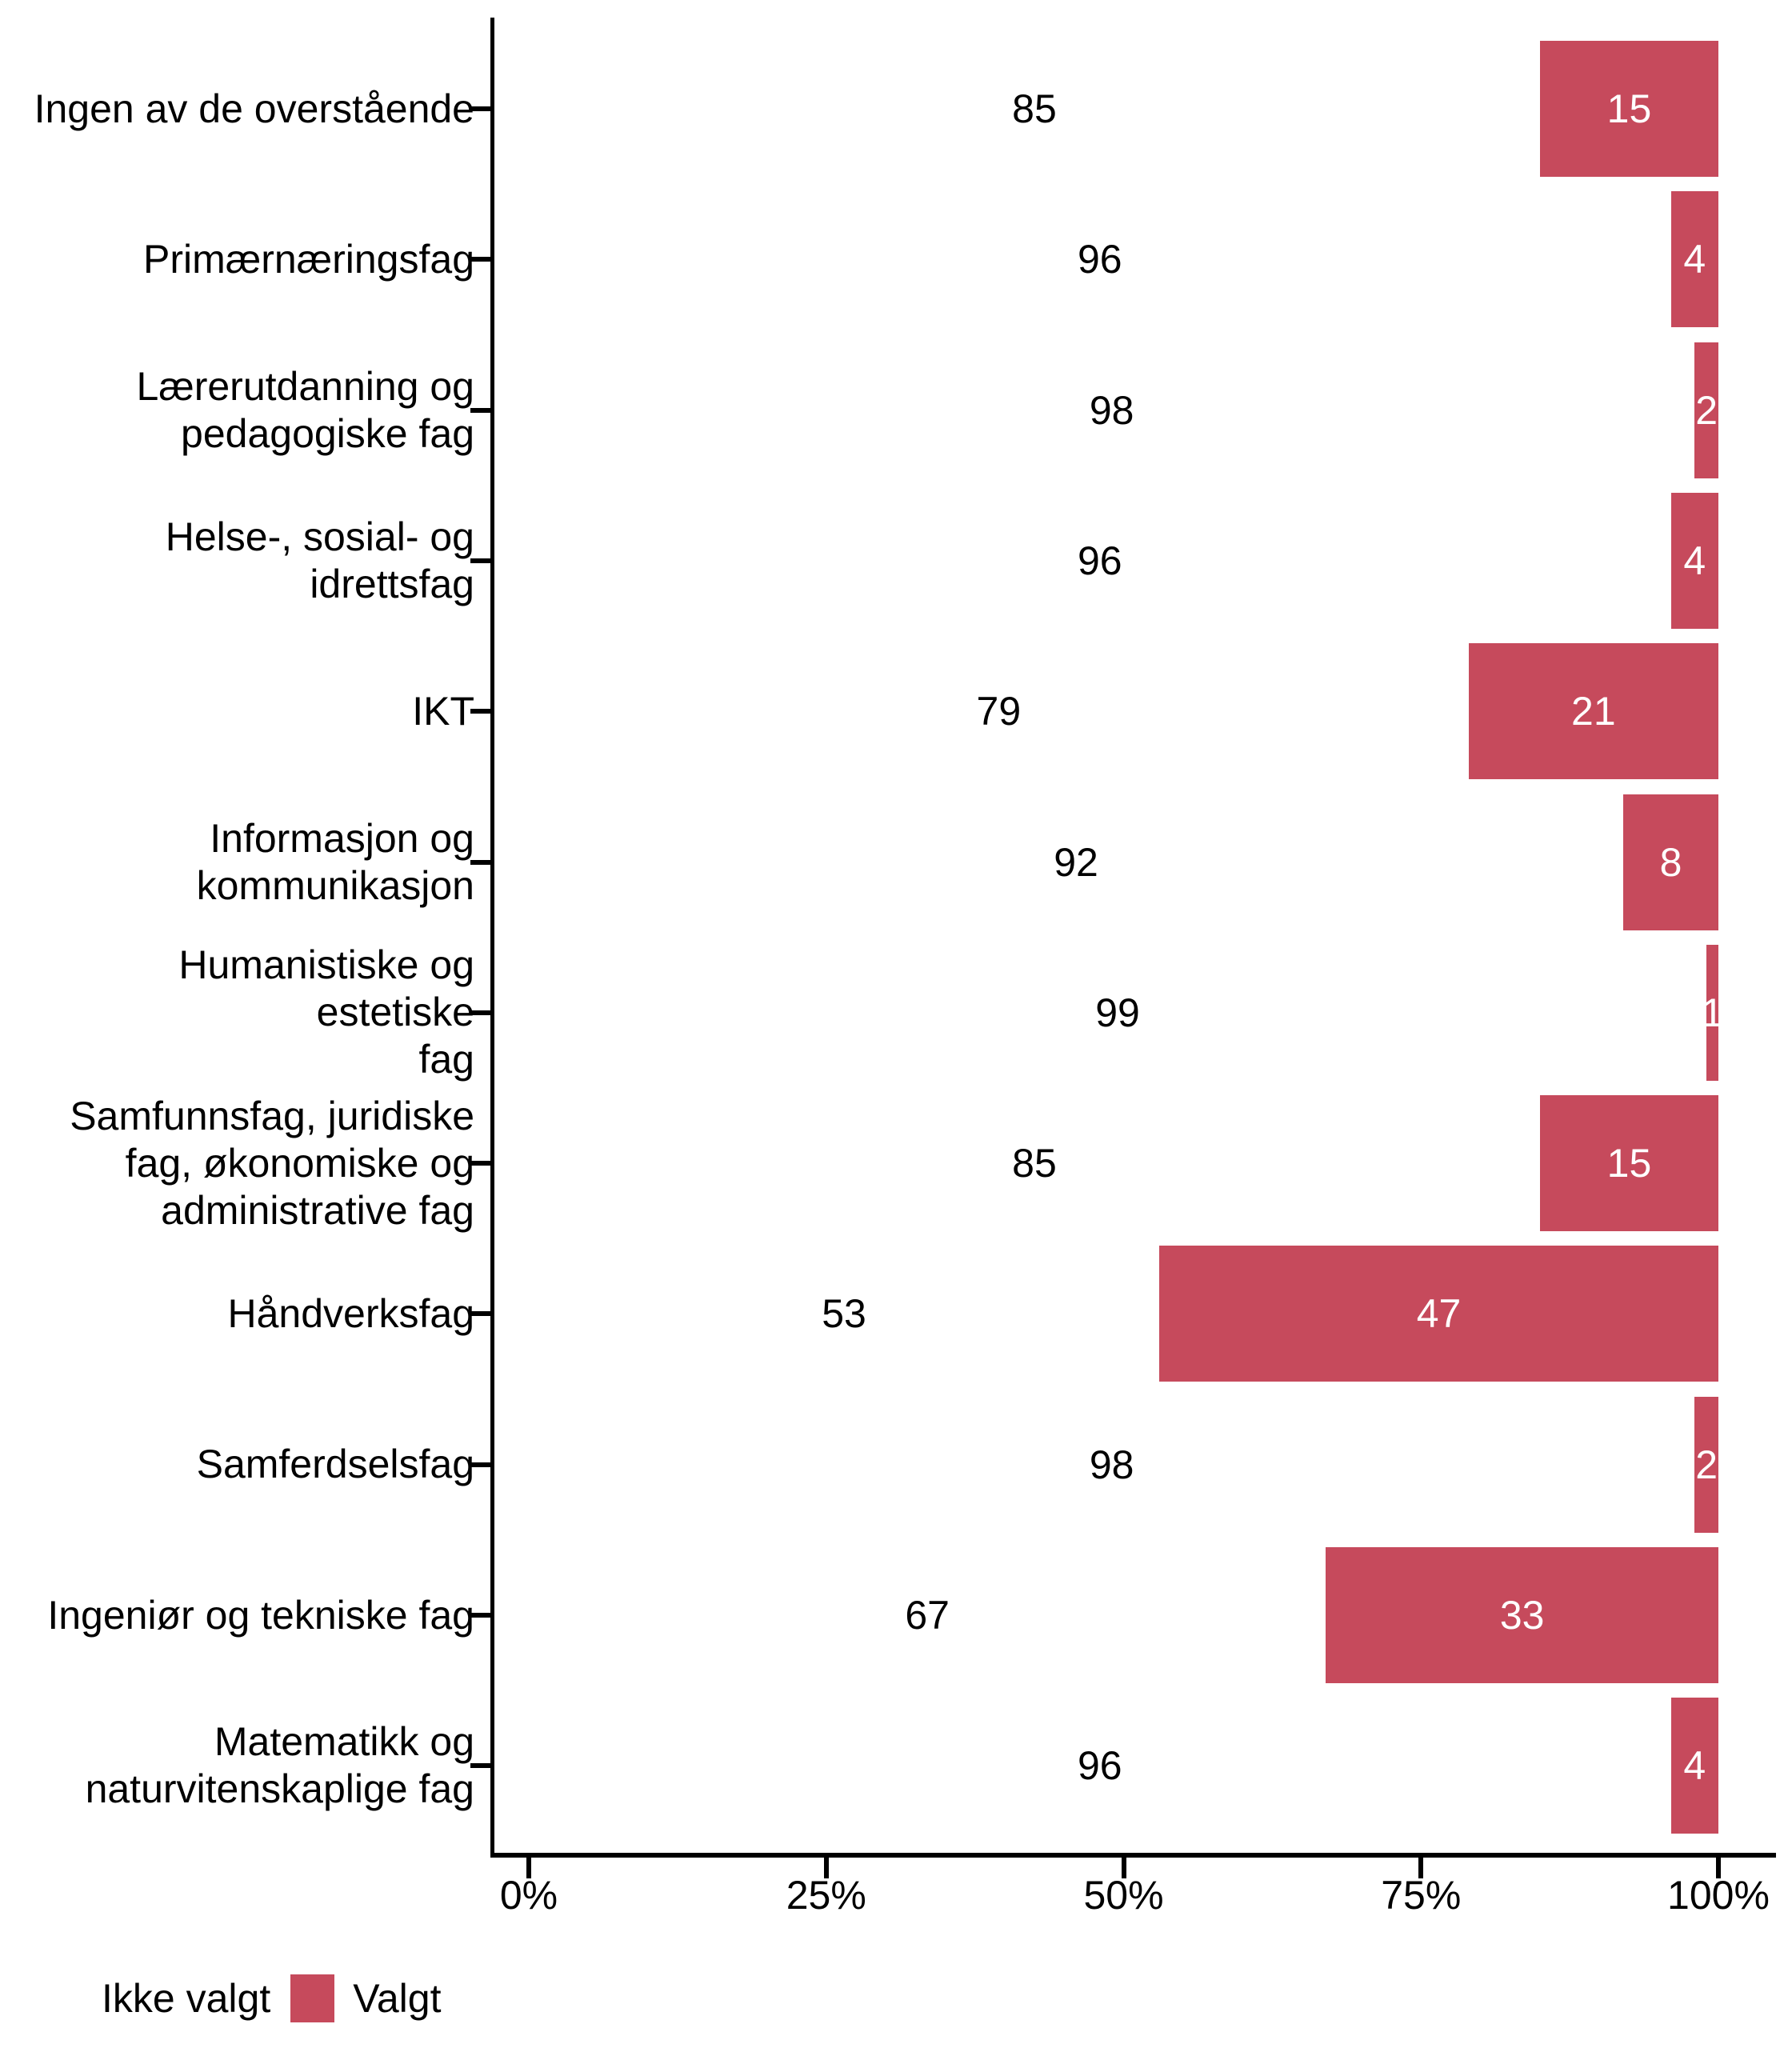  I want to click on y-axis-line, so click(492, 938).